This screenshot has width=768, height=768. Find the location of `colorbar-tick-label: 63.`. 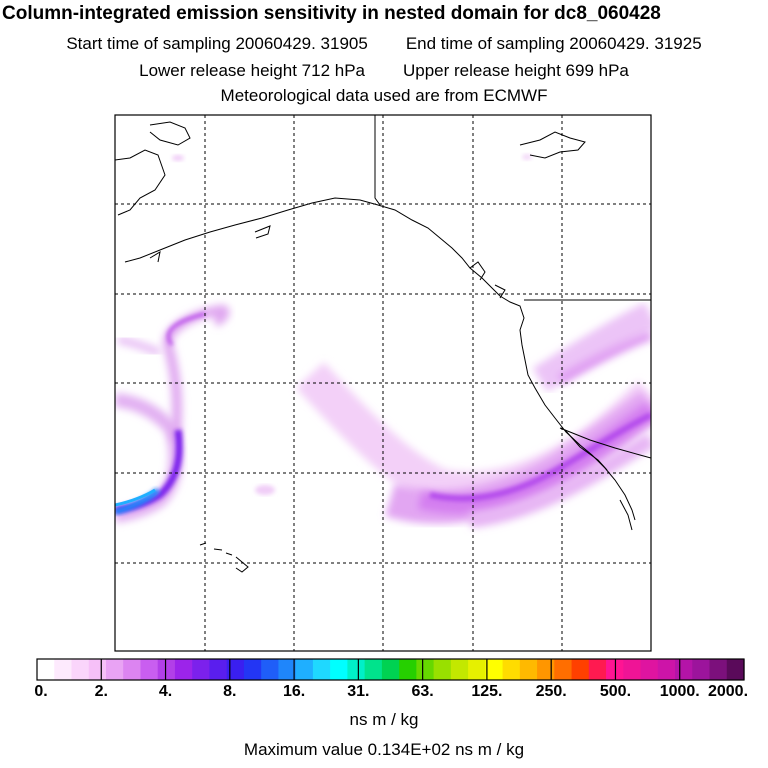

colorbar-tick-label: 63. is located at coordinates (422, 691).